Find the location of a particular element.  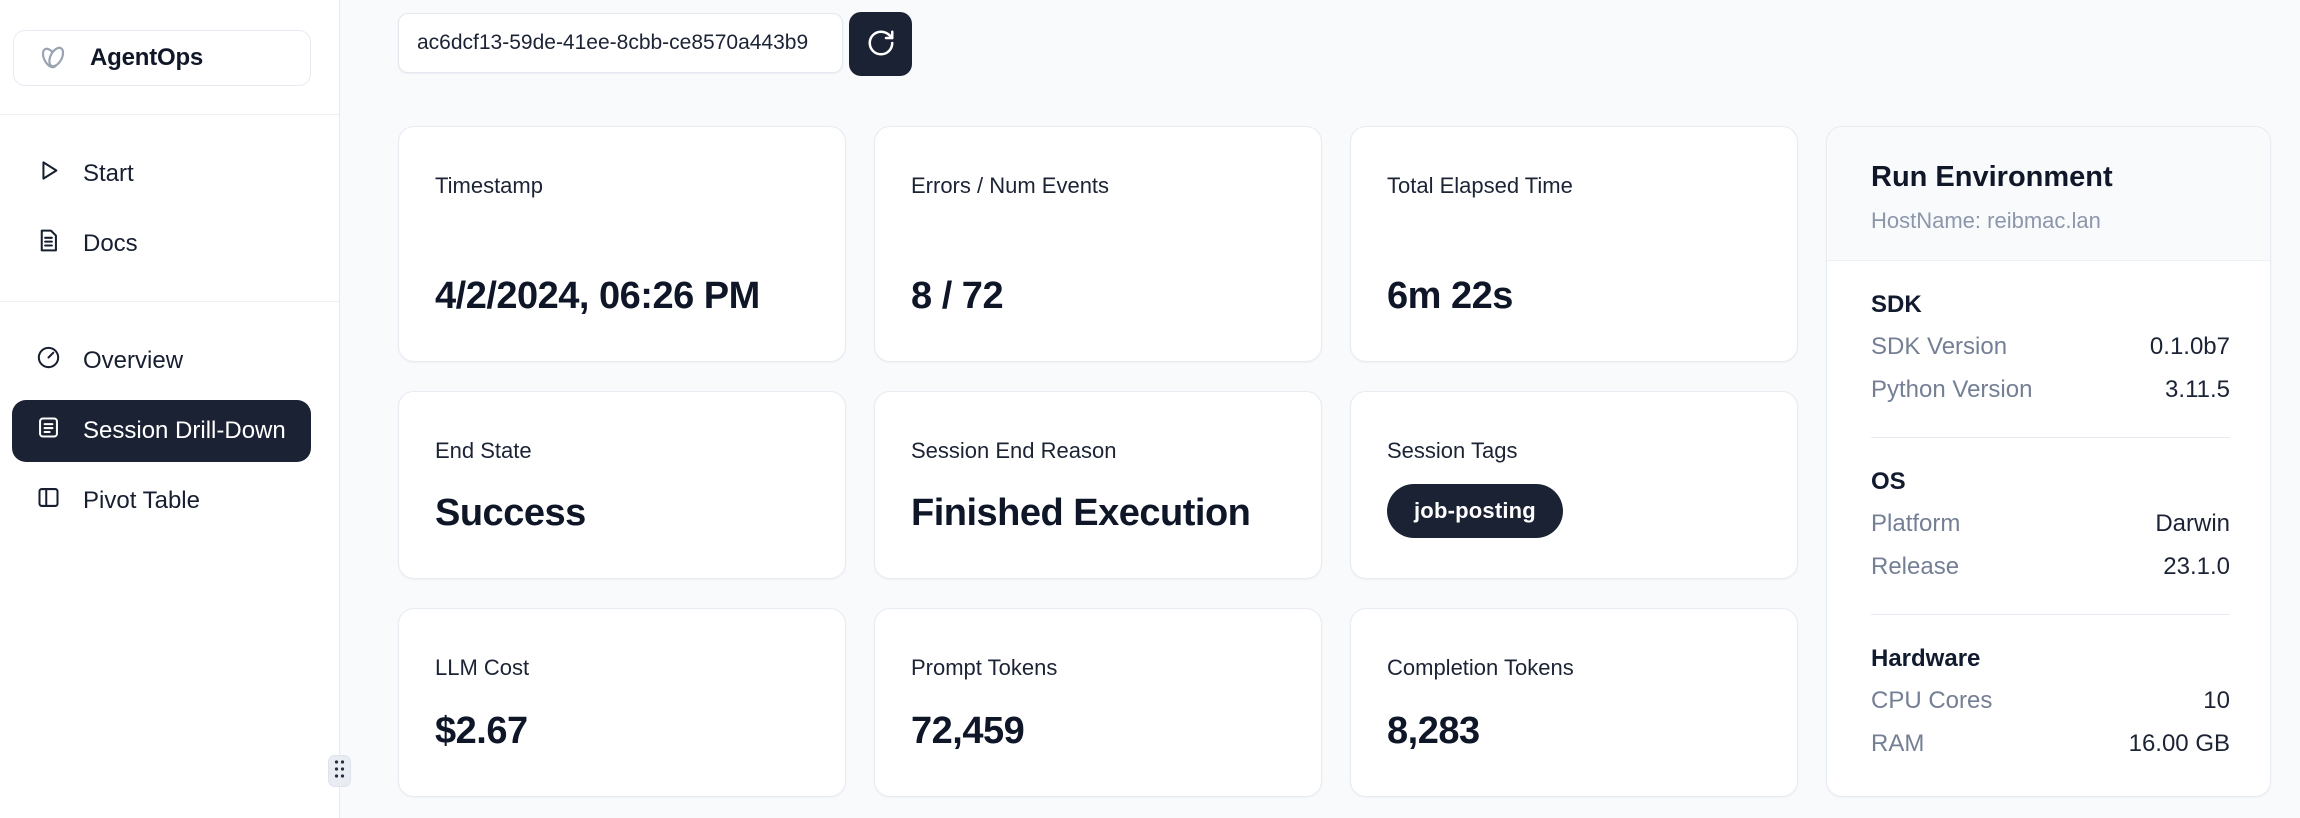

env-row: Platform Darwin is located at coordinates (2050, 523).